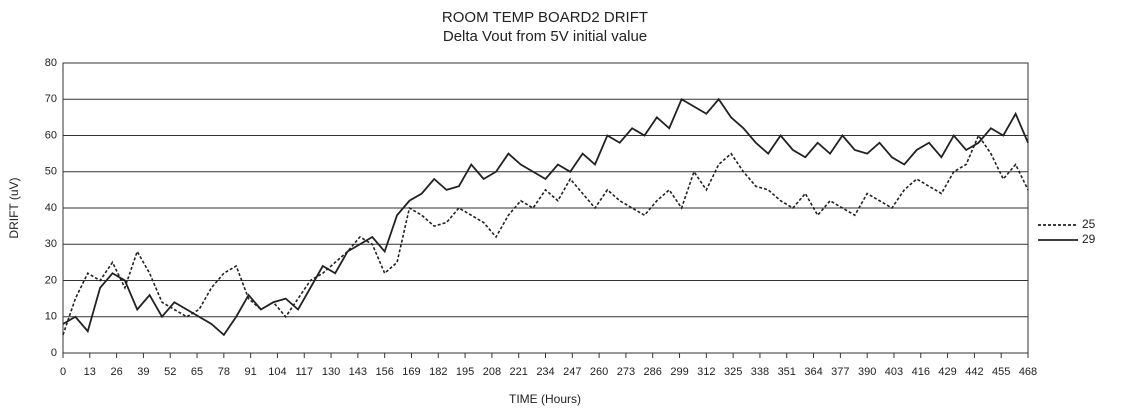 This screenshot has width=1135, height=410. Describe the element at coordinates (733, 372) in the screenshot. I see `x-tick-label: 325` at that location.